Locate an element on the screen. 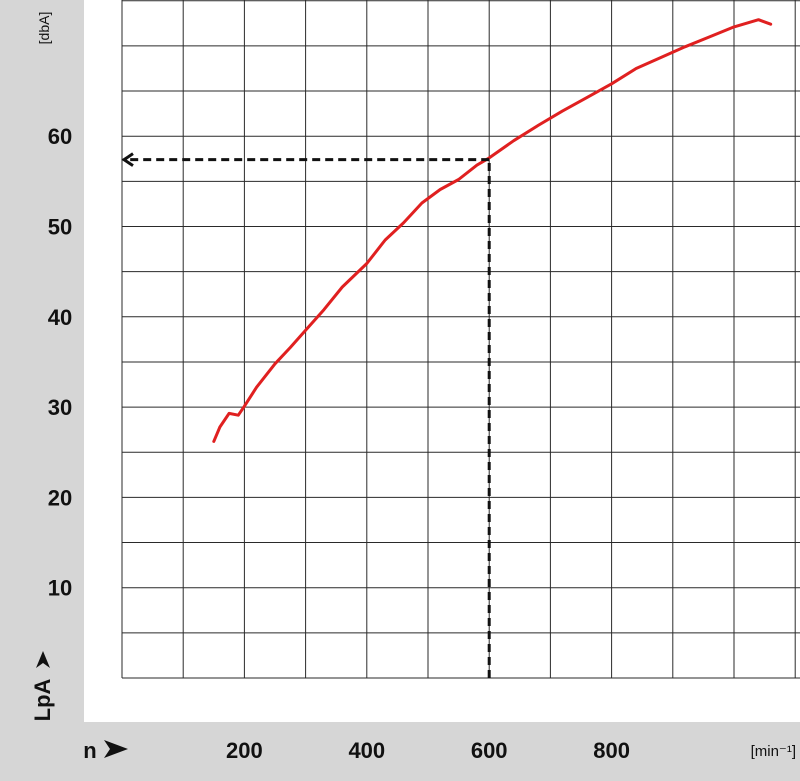 This screenshot has width=800, height=781. x-tick-label: 400 is located at coordinates (366, 750).